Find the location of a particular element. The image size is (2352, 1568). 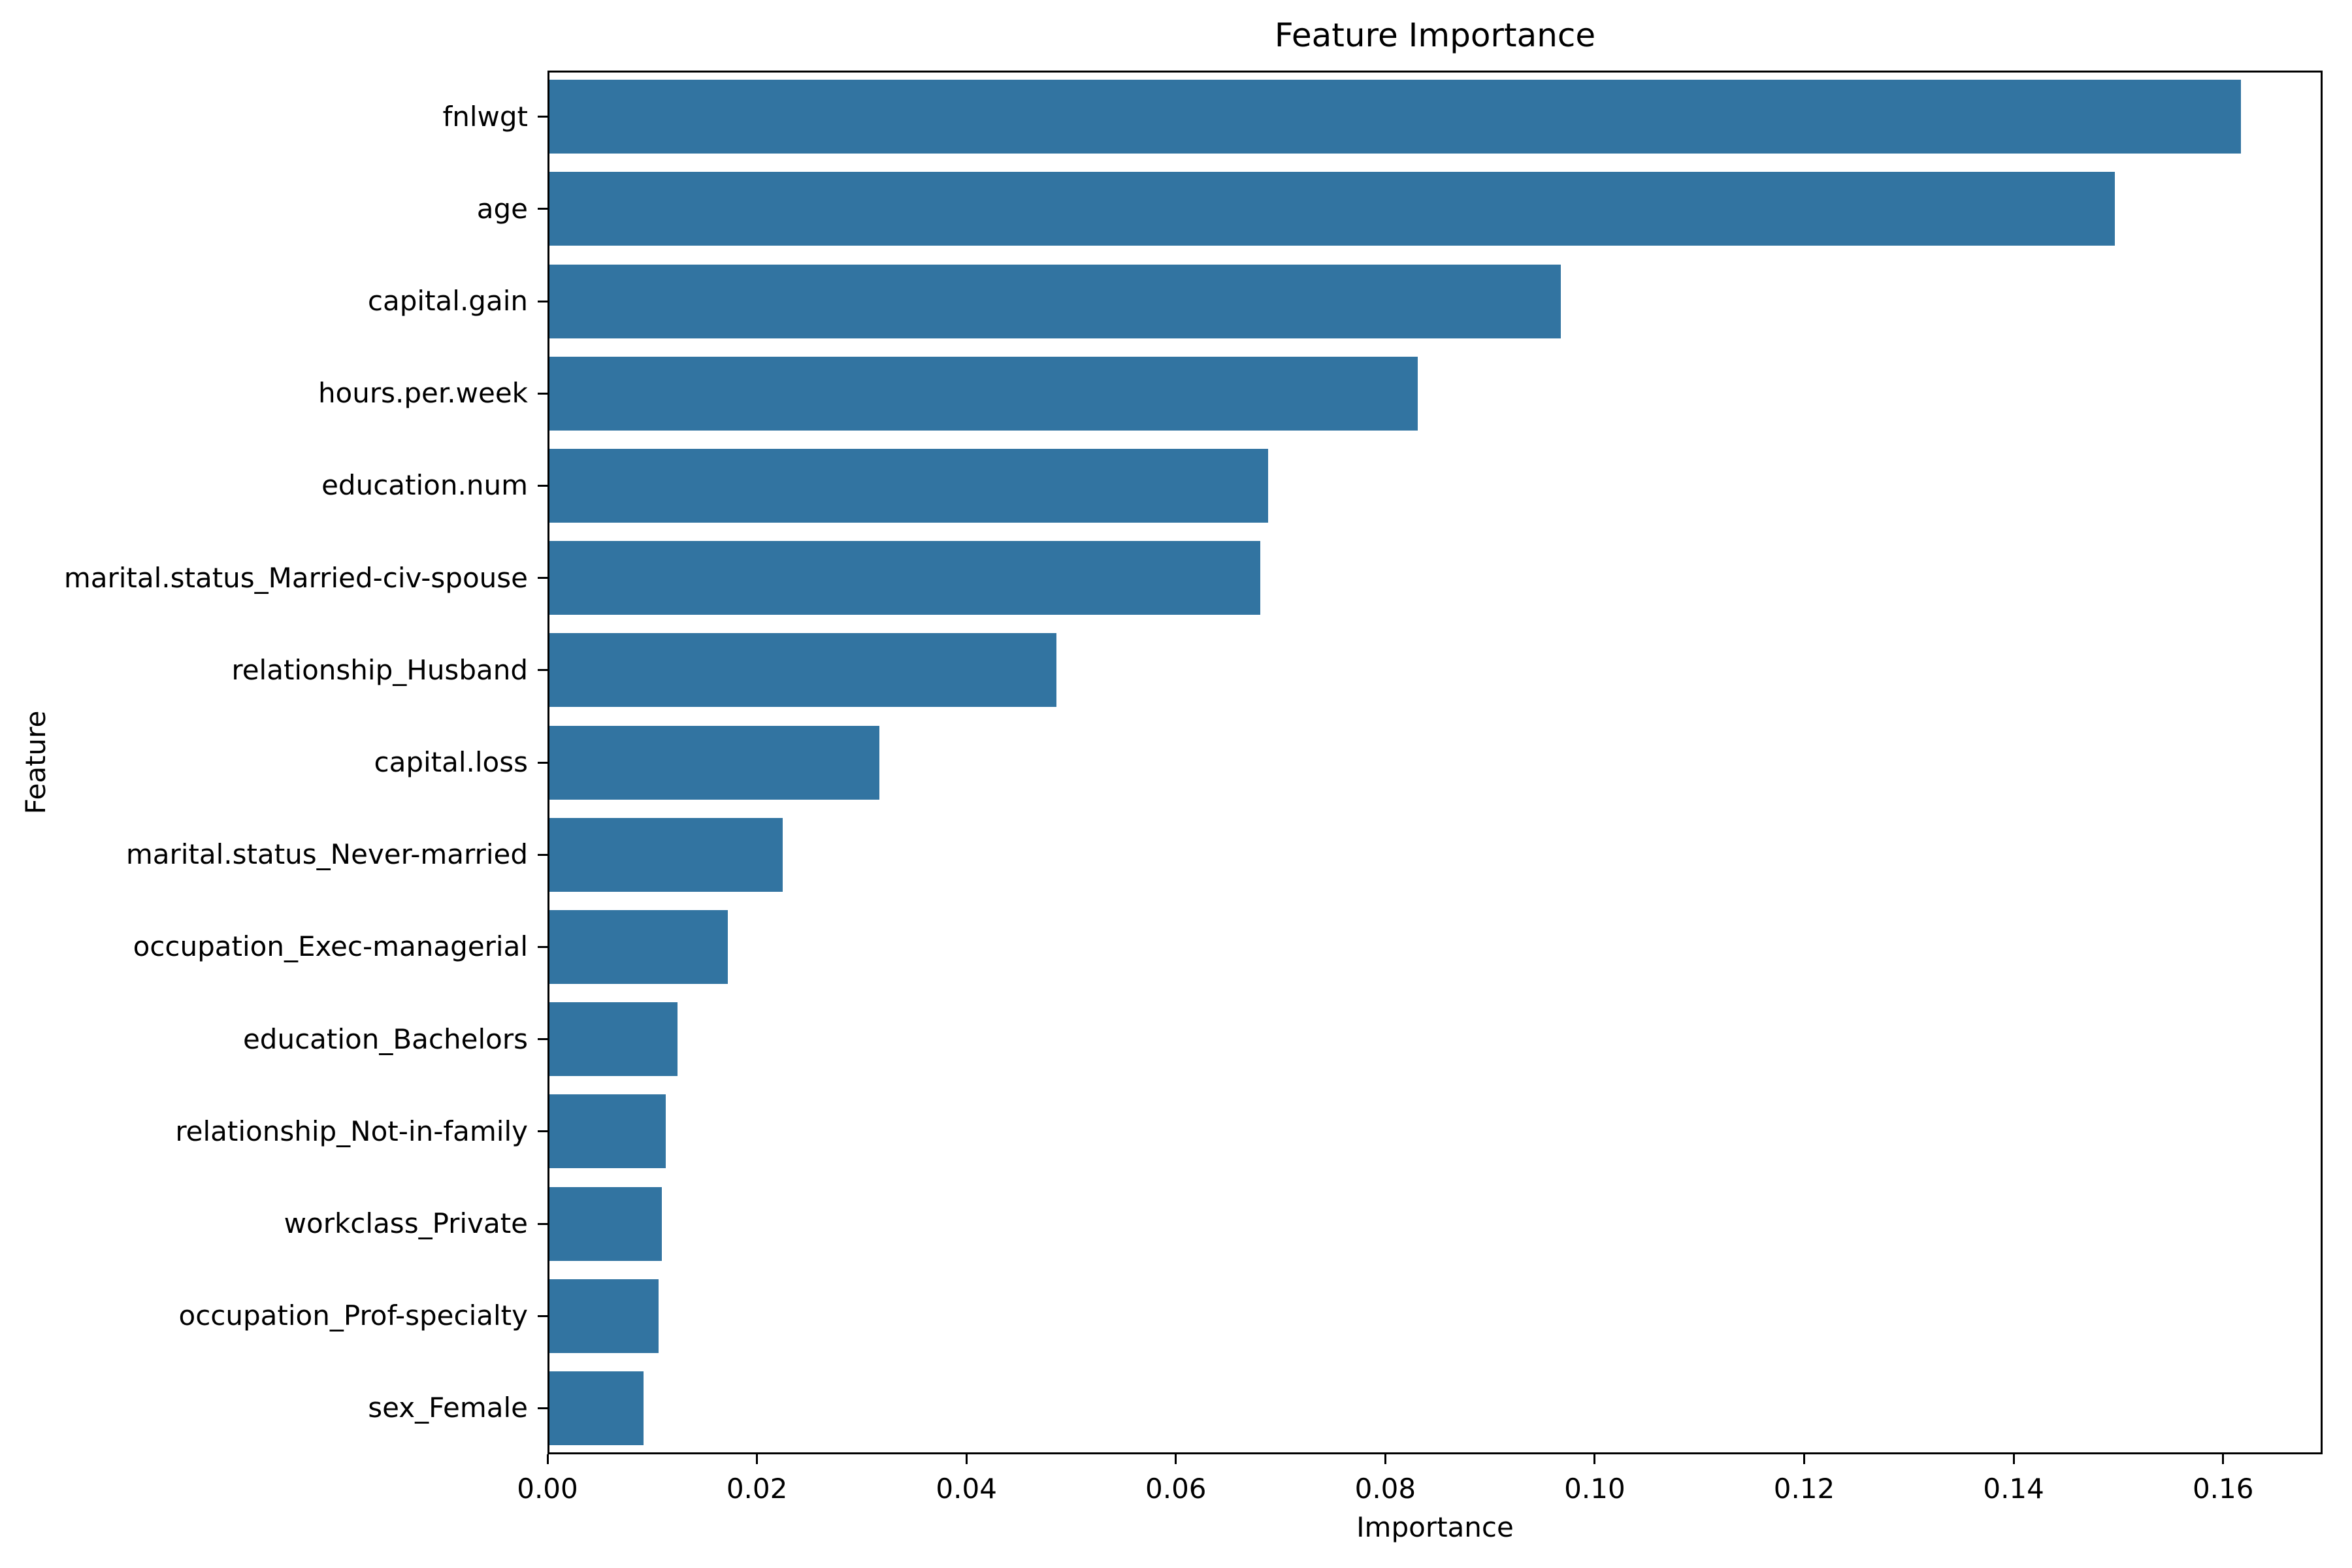

y-tick-label-capital.loss: capital.loss is located at coordinates (451, 762).